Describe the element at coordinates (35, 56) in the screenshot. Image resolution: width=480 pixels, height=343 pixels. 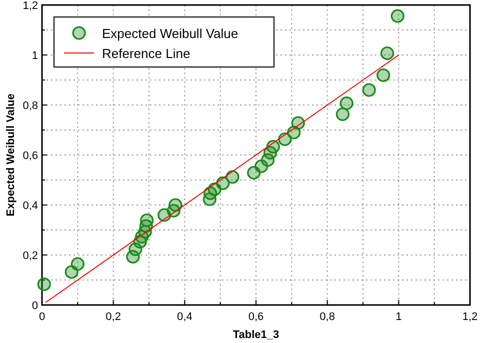
I see `y-tick-label: 1` at that location.